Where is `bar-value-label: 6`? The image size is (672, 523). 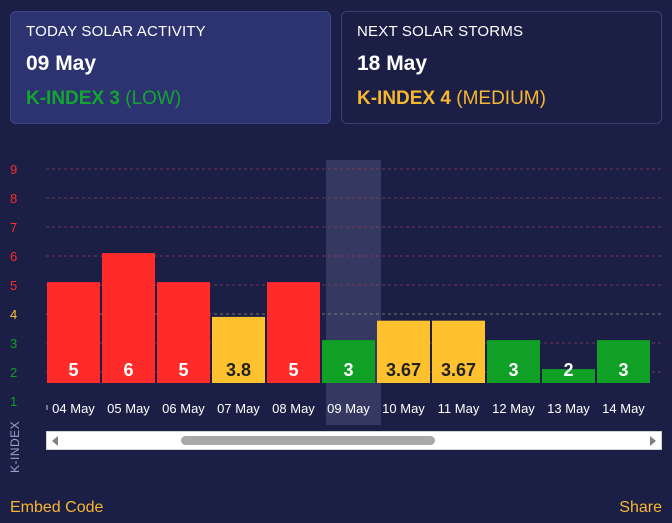
bar-value-label: 6 is located at coordinates (128, 370).